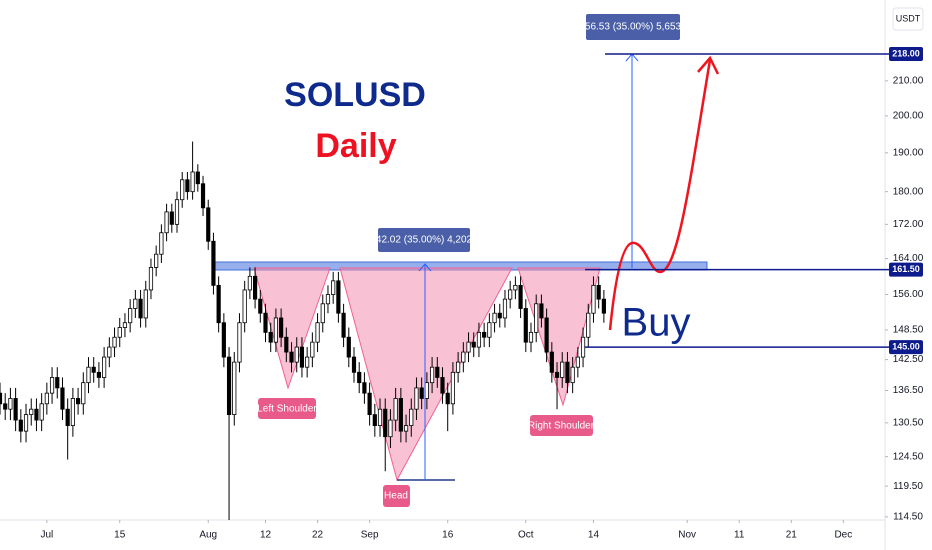  Describe the element at coordinates (908, 191) in the screenshot. I see `y-tick-label: 180.00` at that location.